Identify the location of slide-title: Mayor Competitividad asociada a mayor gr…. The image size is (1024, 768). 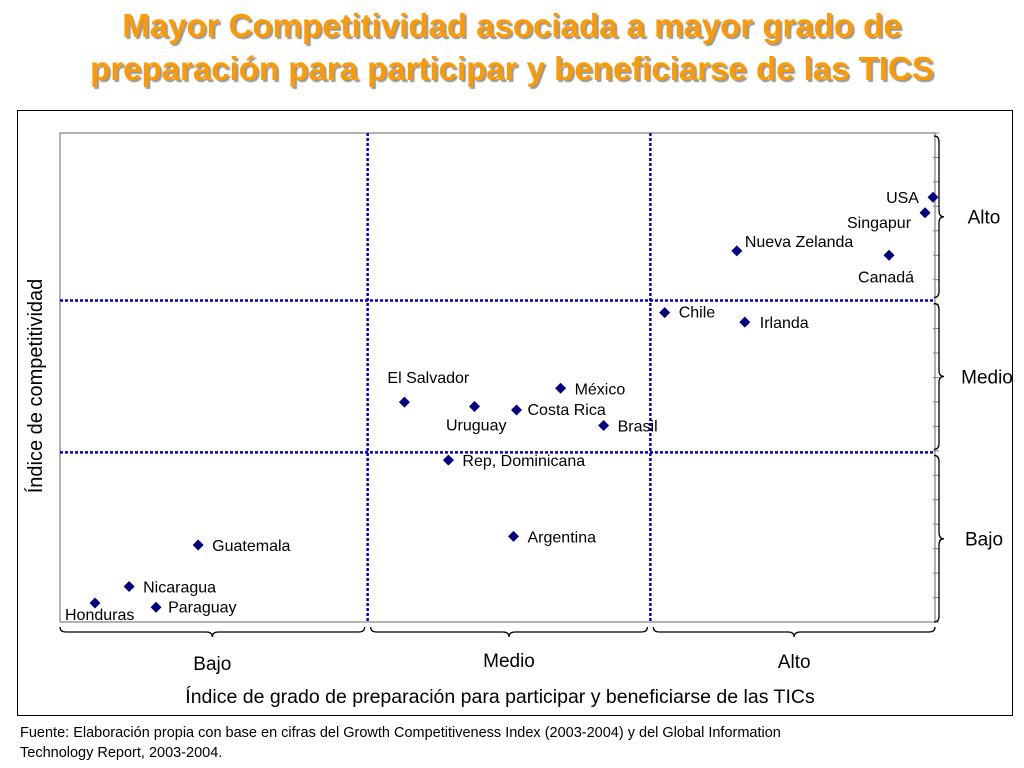
(512, 47).